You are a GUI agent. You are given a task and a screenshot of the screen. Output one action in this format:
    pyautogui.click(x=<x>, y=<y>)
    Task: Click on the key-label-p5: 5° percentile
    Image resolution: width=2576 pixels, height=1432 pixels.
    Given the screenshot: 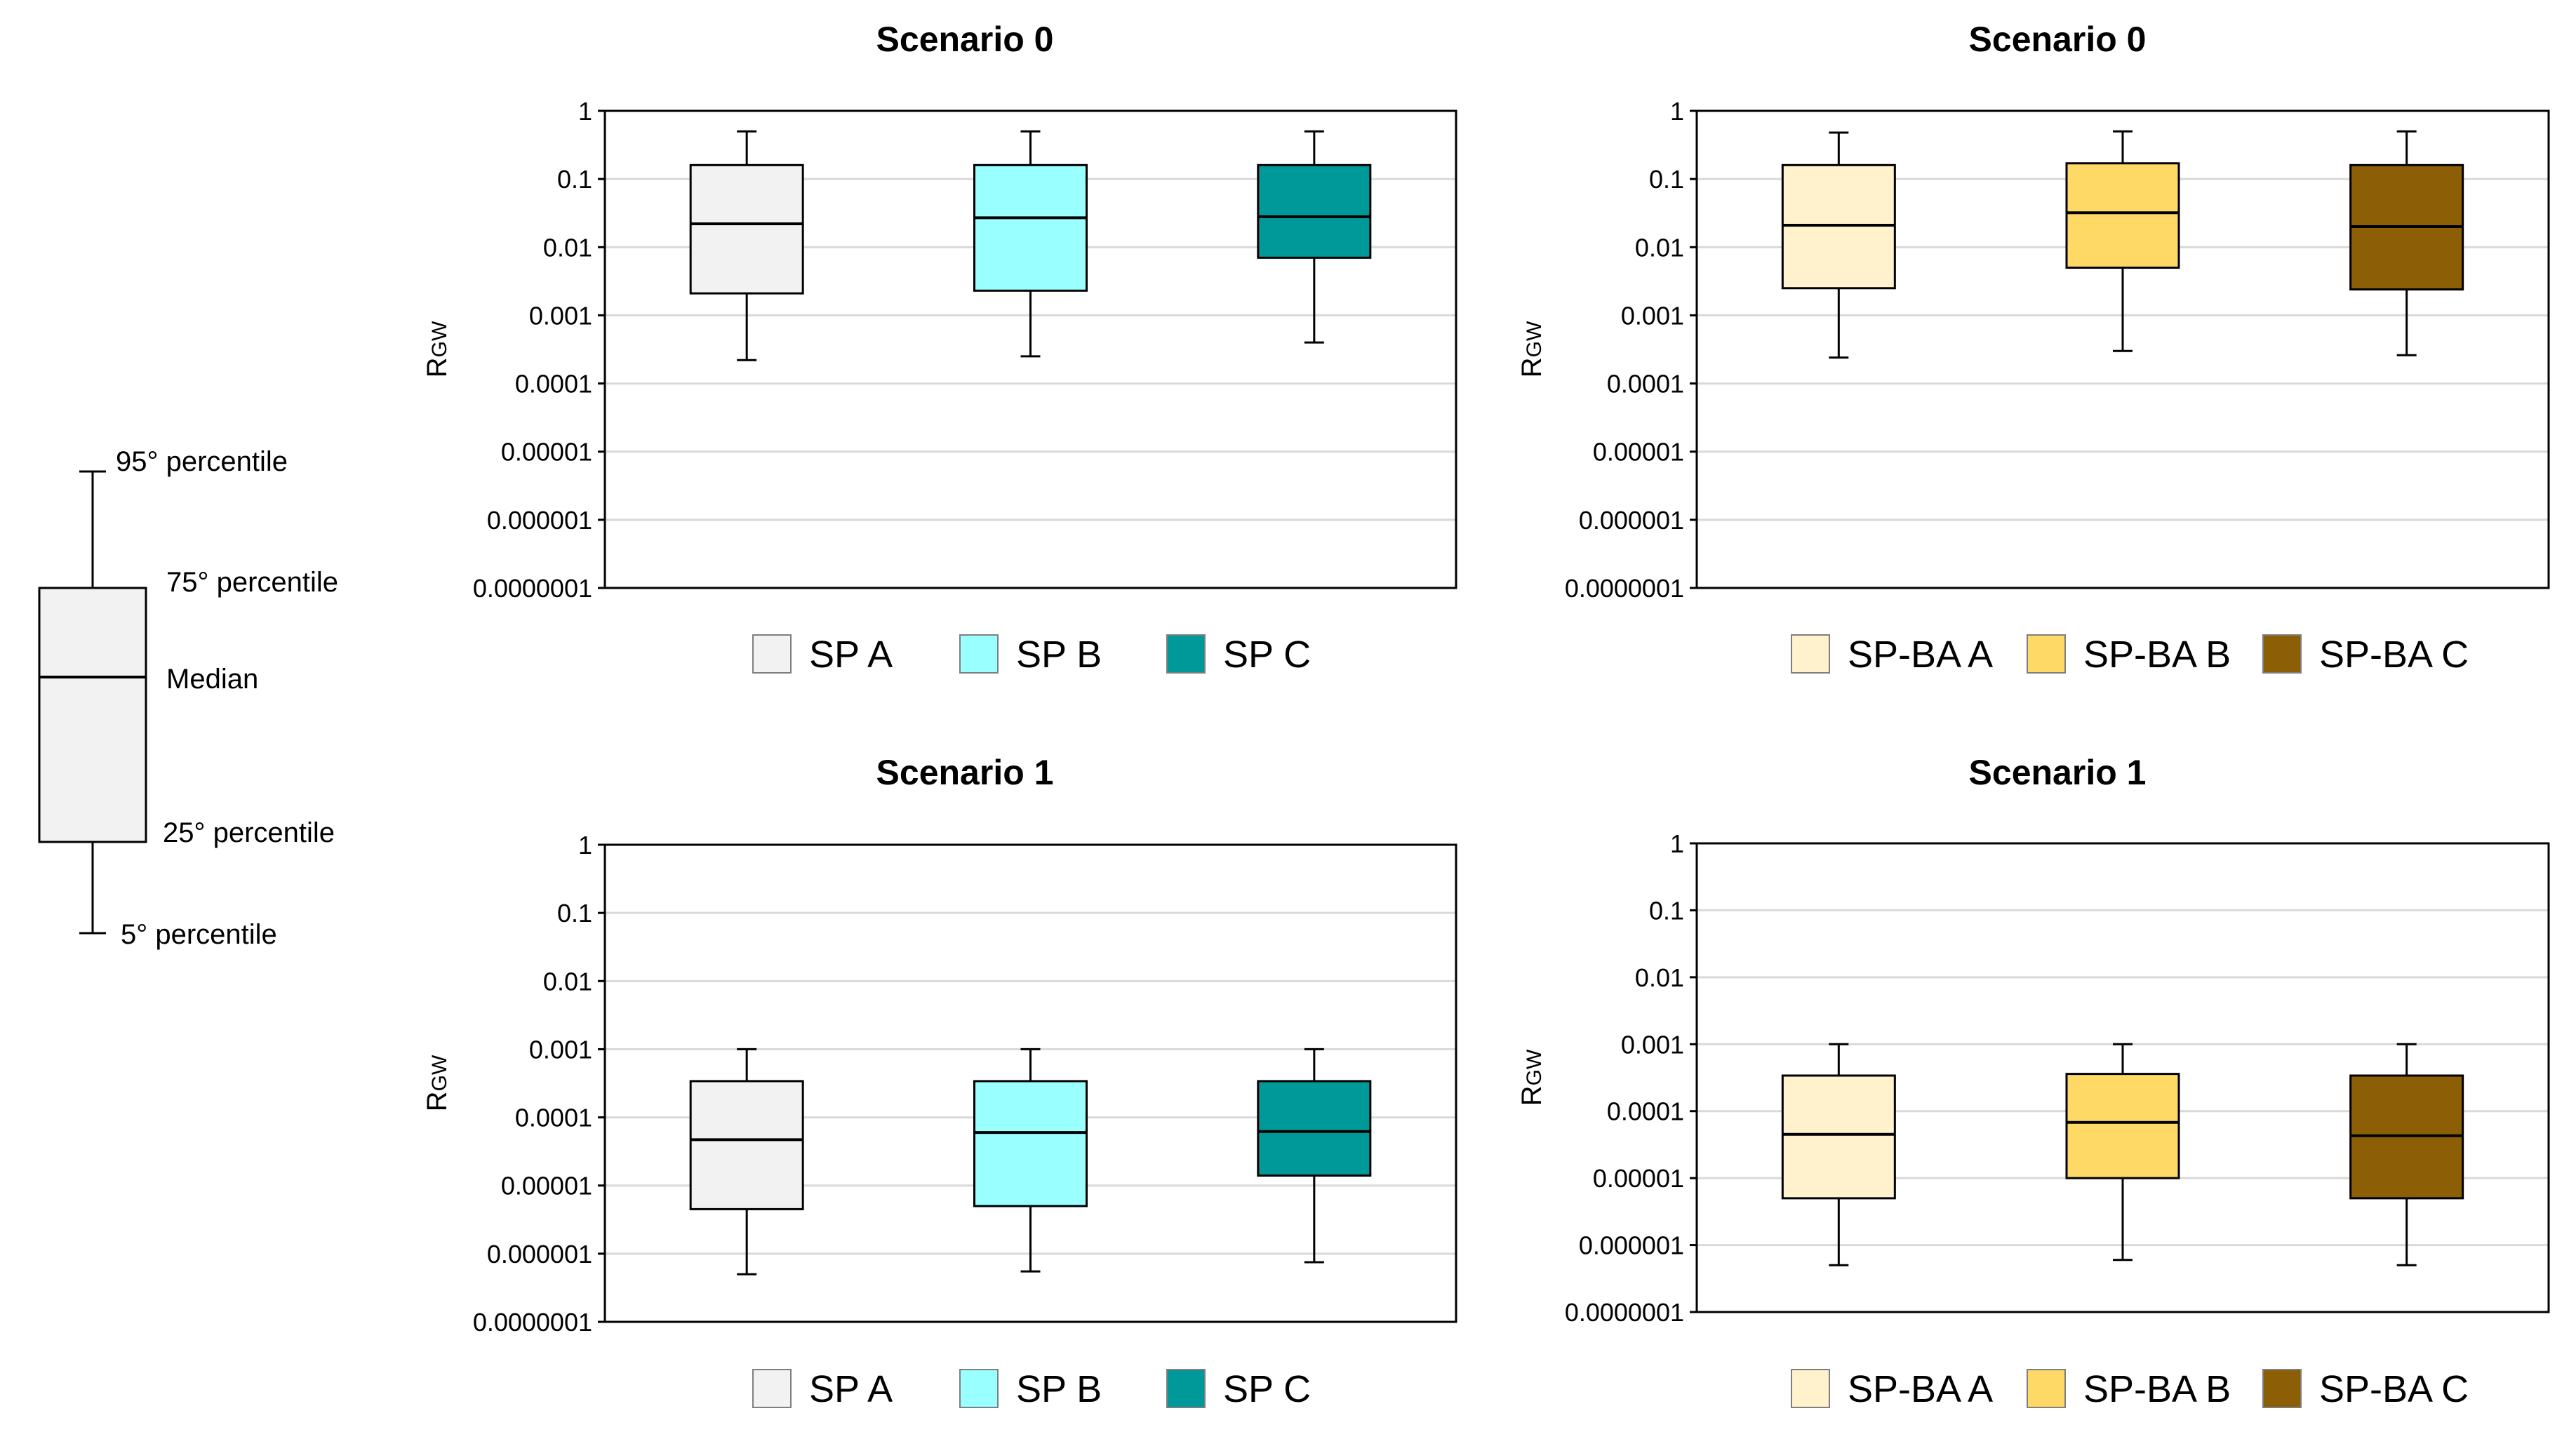 What is the action you would take?
    pyautogui.click(x=199, y=934)
    